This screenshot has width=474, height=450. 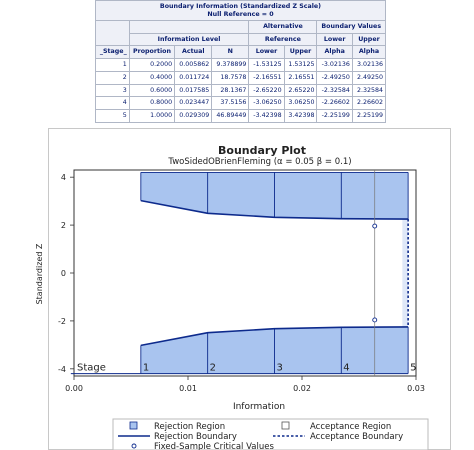 I want to click on stage-number: 2, so click(x=213, y=368).